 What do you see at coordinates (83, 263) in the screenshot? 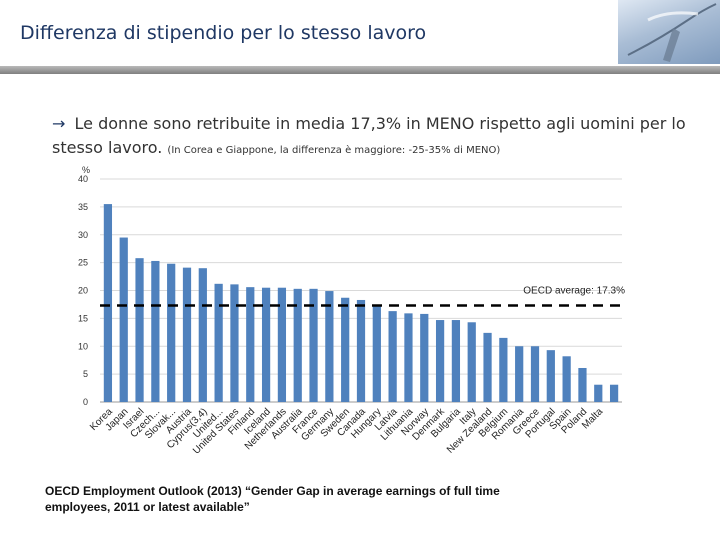
I see `y-tick-label: 25` at bounding box center [83, 263].